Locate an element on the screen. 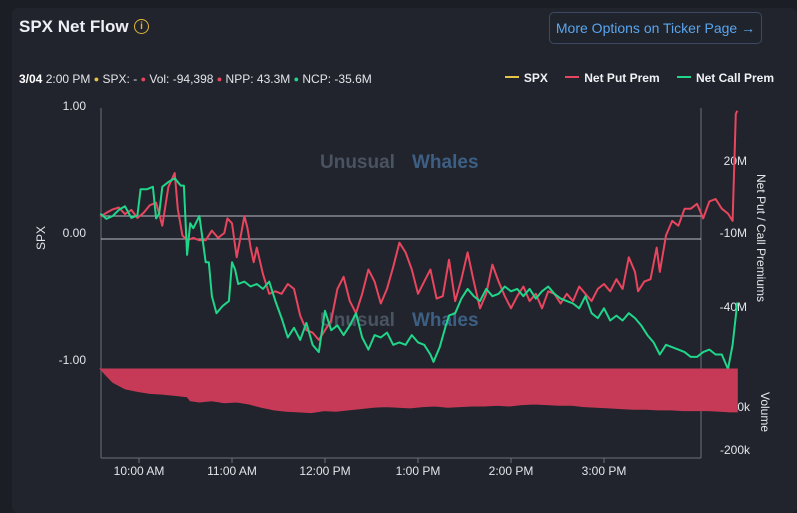  legend-item-call: Net Call Prem is located at coordinates (725, 78).